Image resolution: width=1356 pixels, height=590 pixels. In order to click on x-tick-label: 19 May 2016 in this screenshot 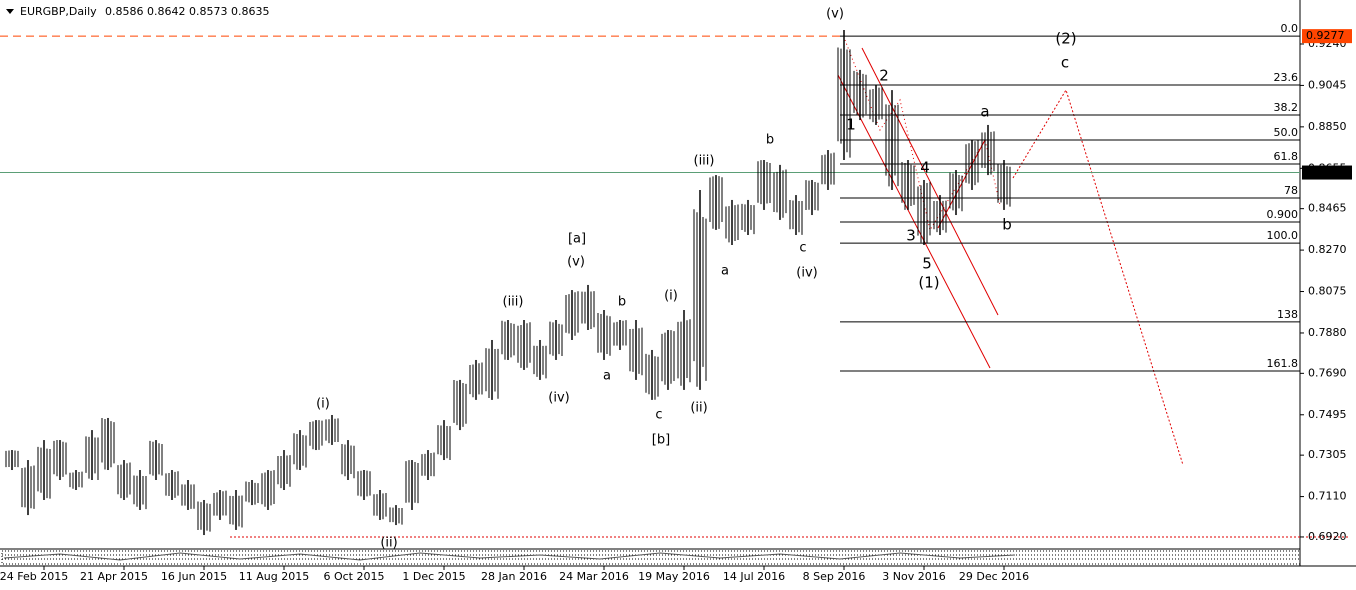, I will do `click(674, 576)`.